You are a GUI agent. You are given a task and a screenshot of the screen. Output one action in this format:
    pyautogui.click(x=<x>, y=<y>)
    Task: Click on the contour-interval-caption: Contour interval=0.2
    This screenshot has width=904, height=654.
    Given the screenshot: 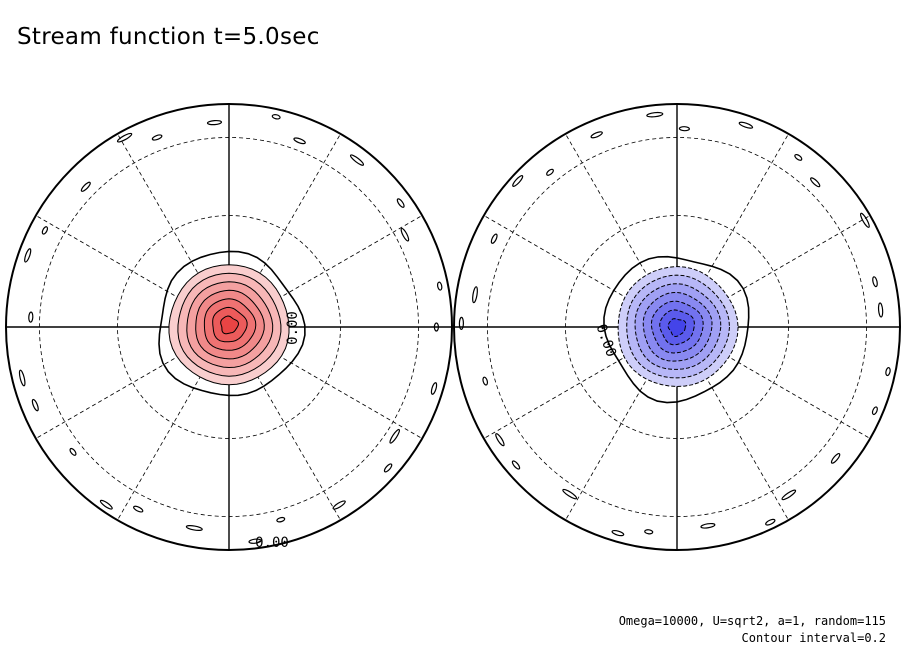 What is the action you would take?
    pyautogui.click(x=814, y=638)
    